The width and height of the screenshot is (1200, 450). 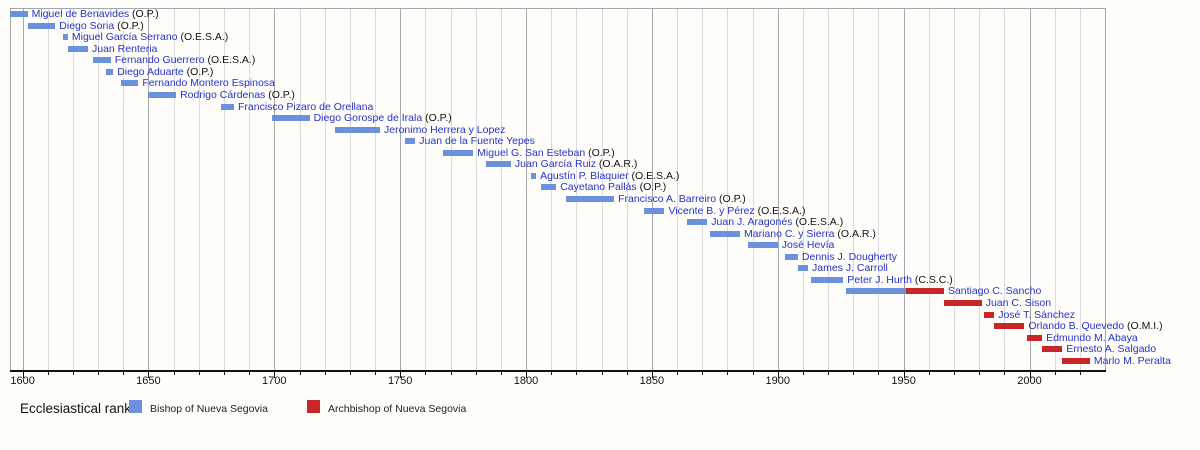 I want to click on person-name-link: Juan Renteria, so click(x=125, y=48).